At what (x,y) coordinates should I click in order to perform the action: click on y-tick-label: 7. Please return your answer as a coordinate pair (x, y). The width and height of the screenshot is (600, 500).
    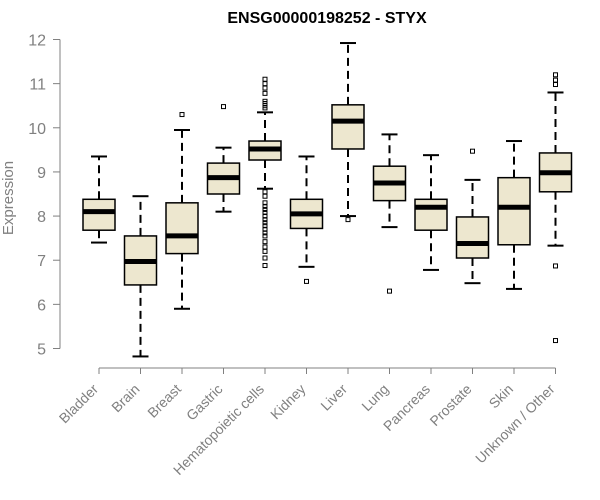
    Looking at the image, I should click on (41, 261).